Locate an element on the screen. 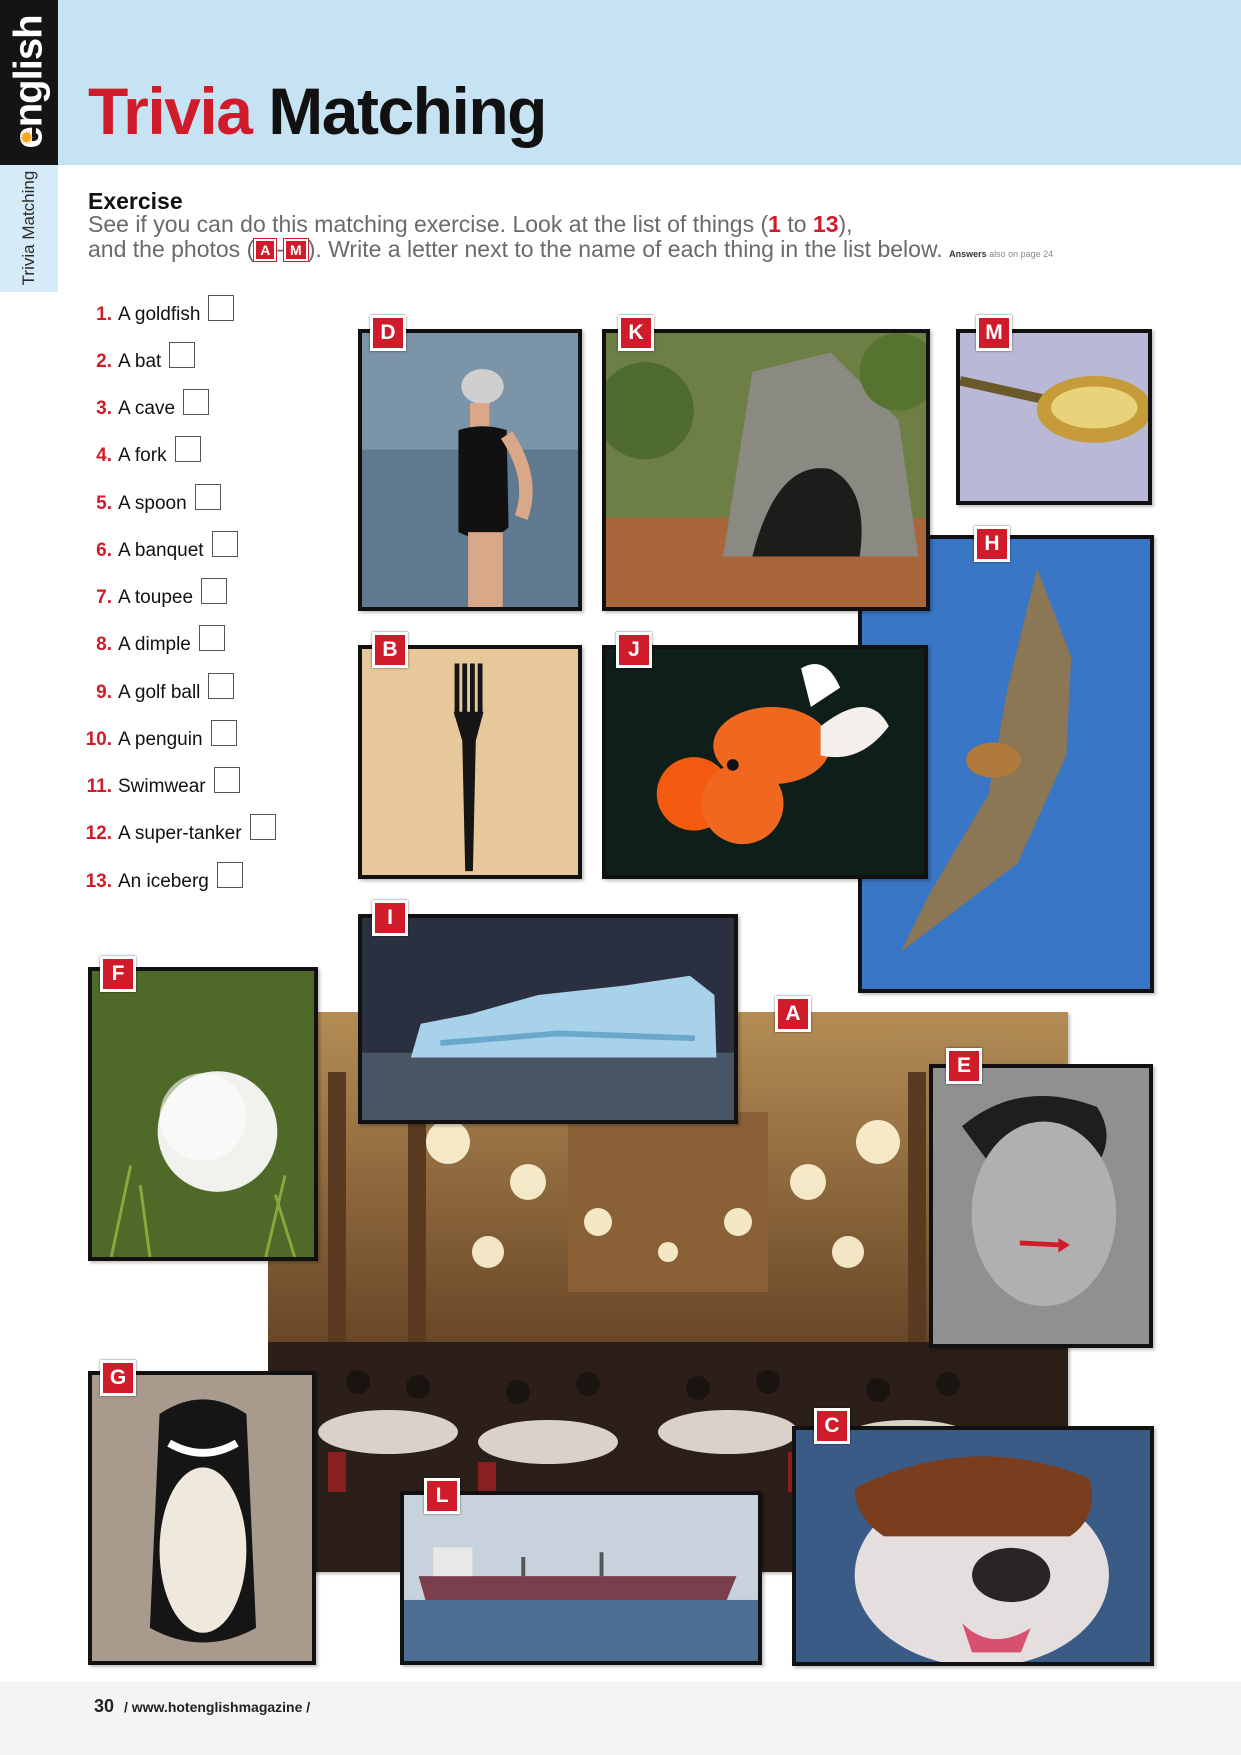 The image size is (1241, 1755). badge-a-mini: A is located at coordinates (265, 250).